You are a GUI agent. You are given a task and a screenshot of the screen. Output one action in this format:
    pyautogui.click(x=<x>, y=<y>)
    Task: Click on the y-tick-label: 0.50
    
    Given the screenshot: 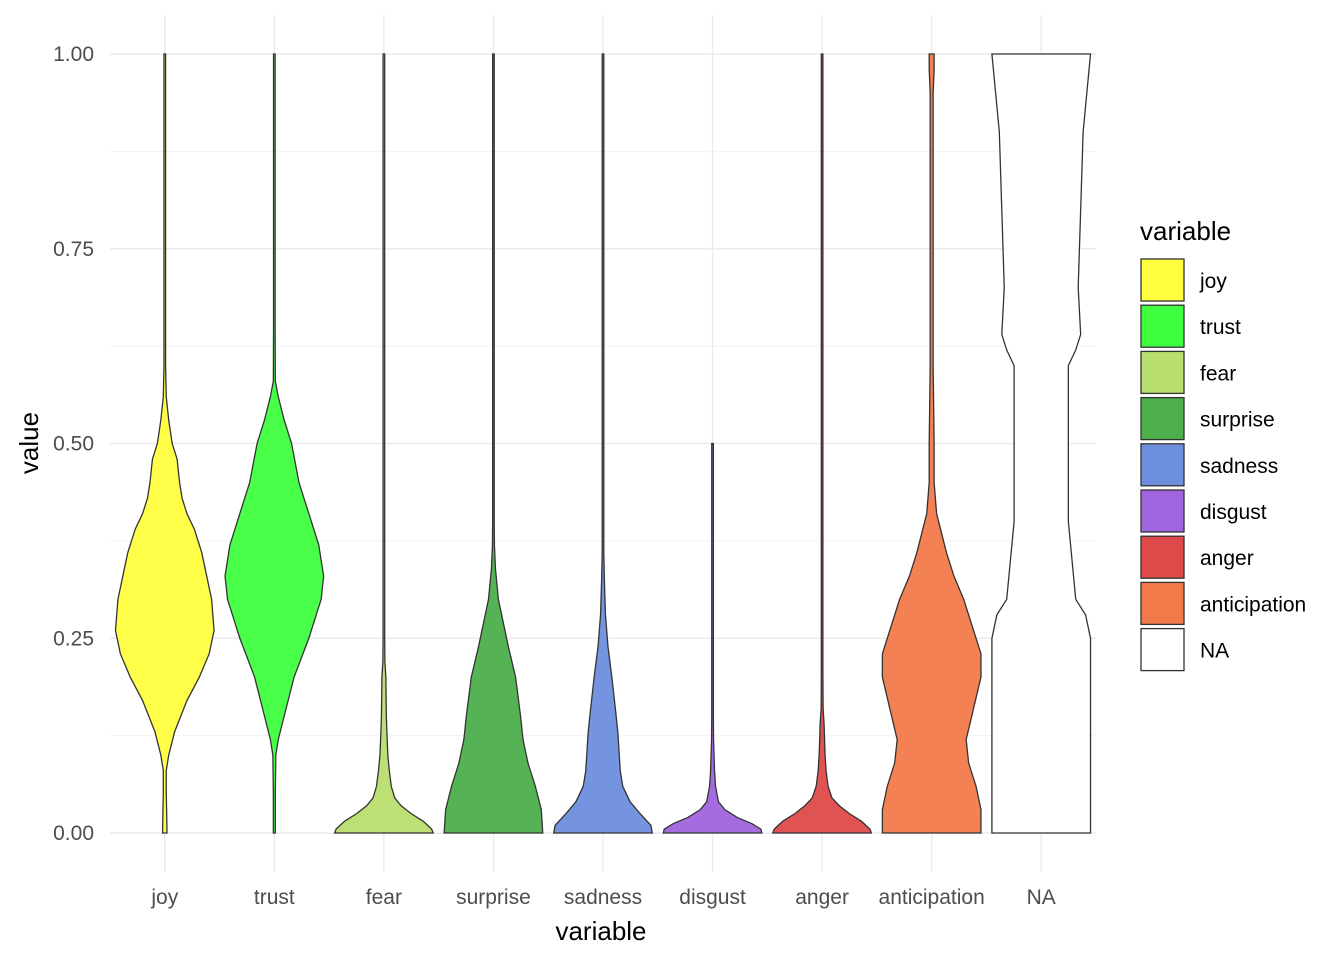 What is the action you would take?
    pyautogui.click(x=73, y=444)
    